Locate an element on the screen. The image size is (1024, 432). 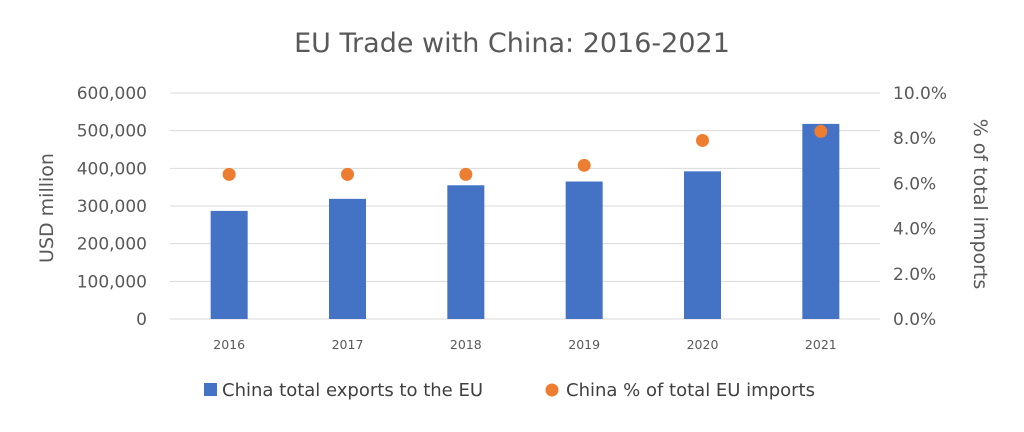
right-axis-ticks: 0.0% 2.0% 4.0% 6.0% 8.0% 10.0% is located at coordinates (920, 207).